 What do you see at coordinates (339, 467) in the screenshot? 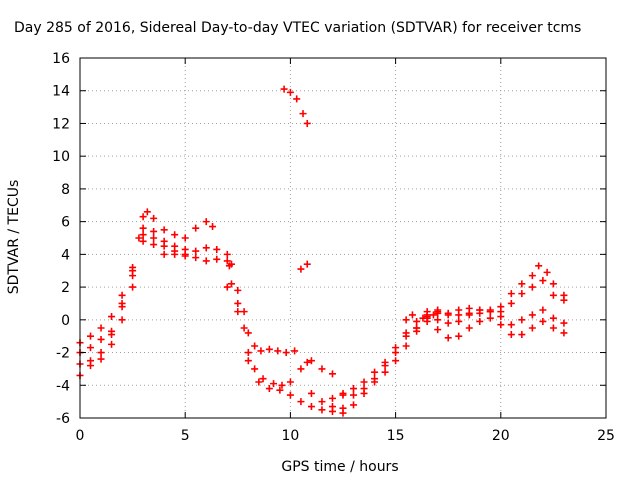
I see `x-axis-label: GPS time / hours` at bounding box center [339, 467].